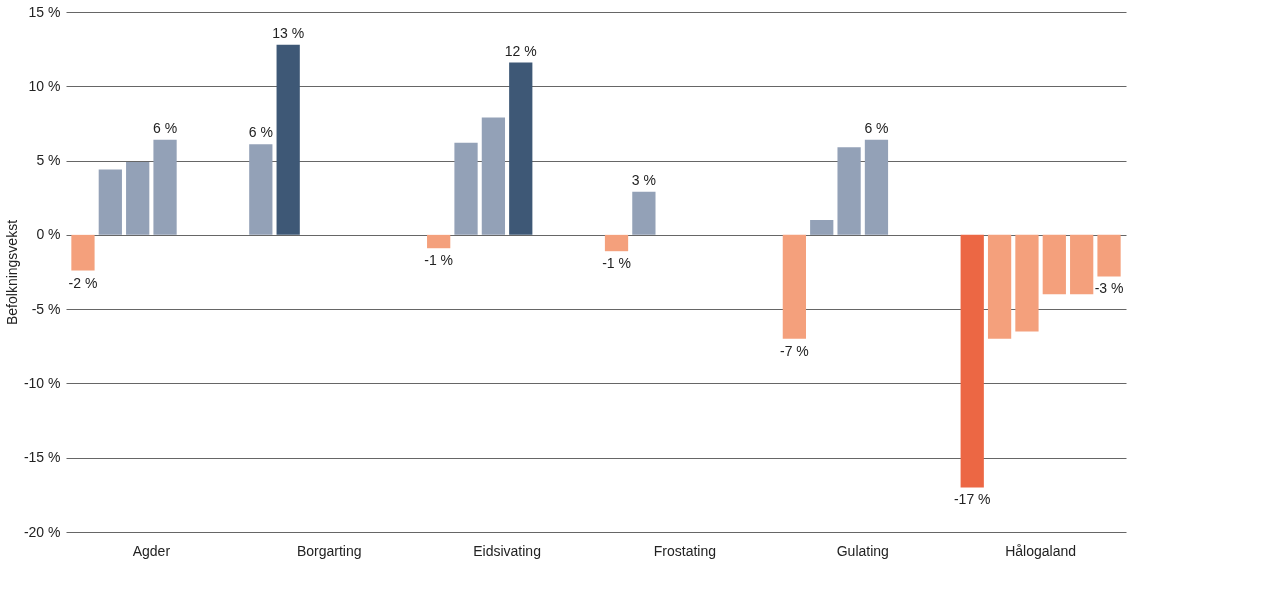  Describe the element at coordinates (42, 382) in the screenshot. I see `y-tick-label: -10 %` at that location.